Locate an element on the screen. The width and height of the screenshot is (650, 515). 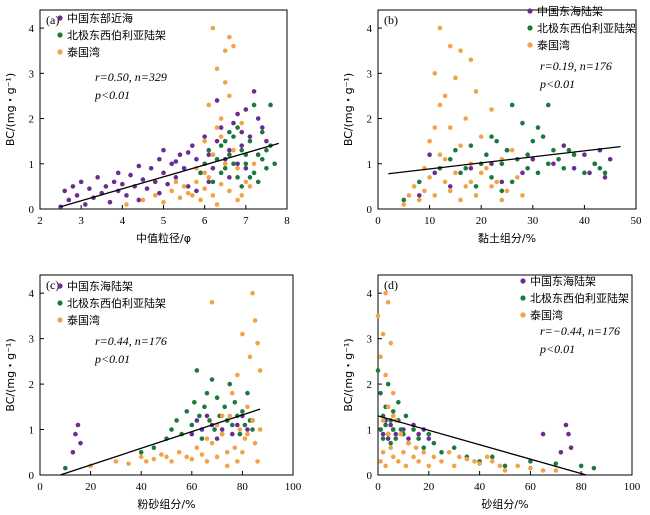
x-tick-label: 20 is located at coordinates (482, 221).